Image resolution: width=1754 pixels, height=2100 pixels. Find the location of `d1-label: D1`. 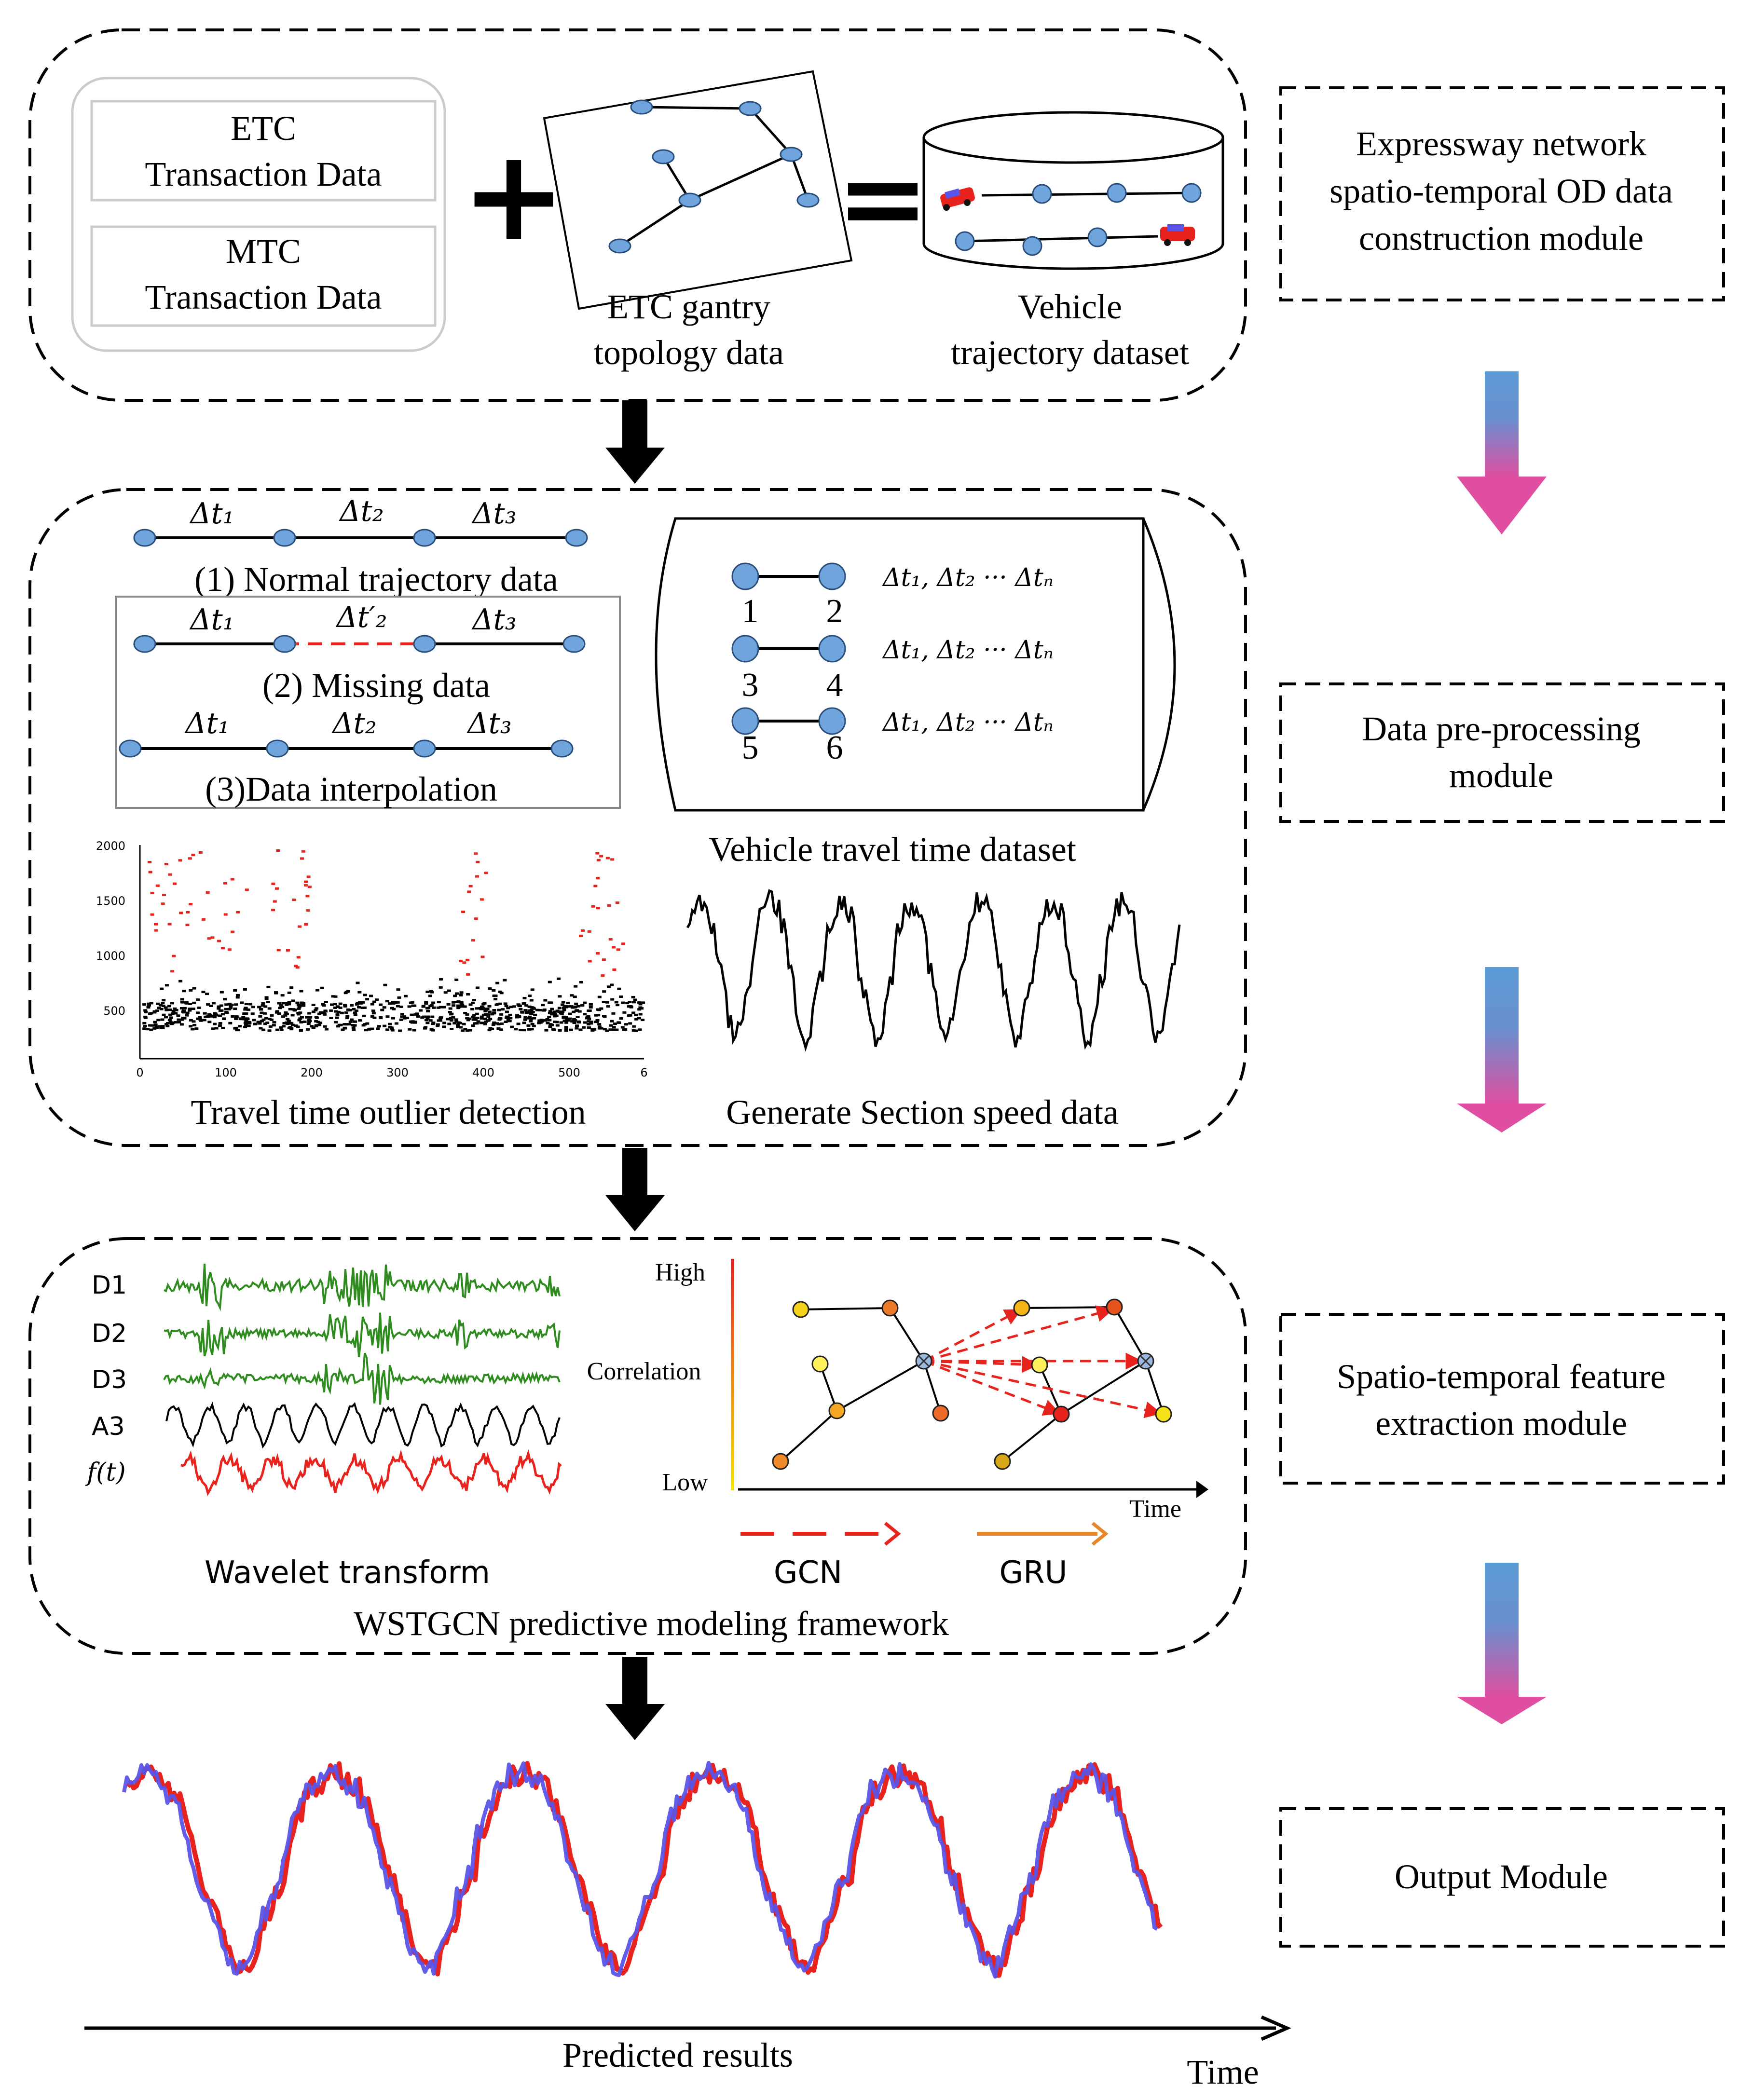

d1-label: D1 is located at coordinates (109, 1285).